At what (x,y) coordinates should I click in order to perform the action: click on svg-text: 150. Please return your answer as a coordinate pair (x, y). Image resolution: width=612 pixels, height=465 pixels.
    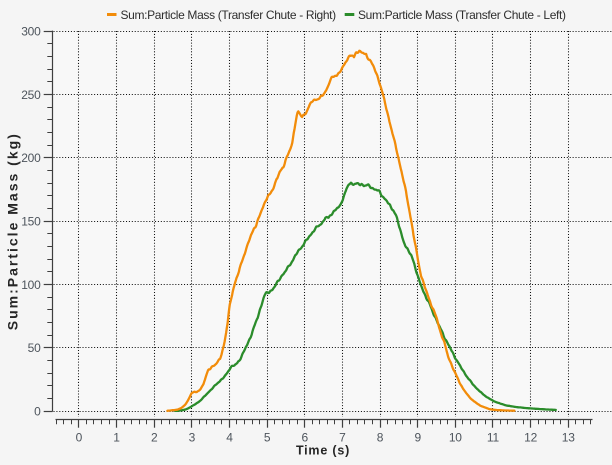
    Looking at the image, I should click on (31, 222).